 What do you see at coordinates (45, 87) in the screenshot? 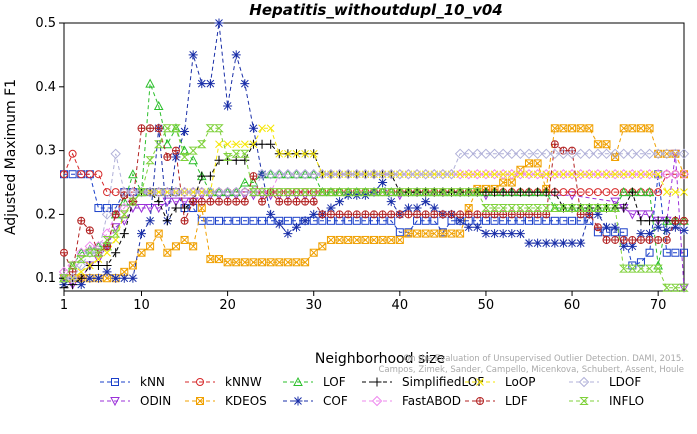
I see `y-tick-label: 0.4` at bounding box center [45, 87].